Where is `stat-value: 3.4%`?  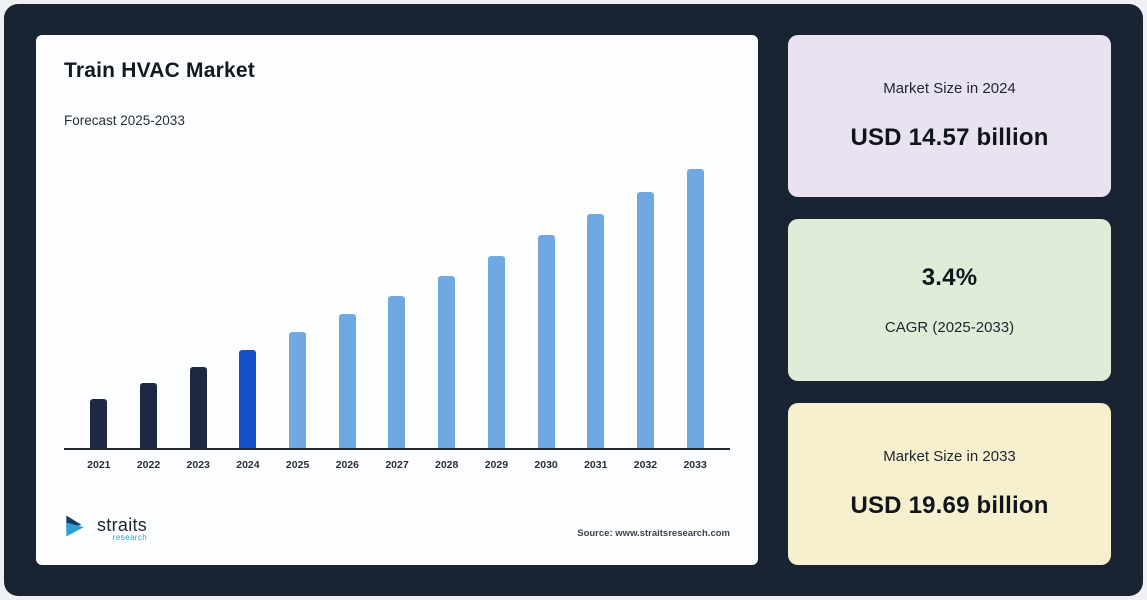 stat-value: 3.4% is located at coordinates (949, 277).